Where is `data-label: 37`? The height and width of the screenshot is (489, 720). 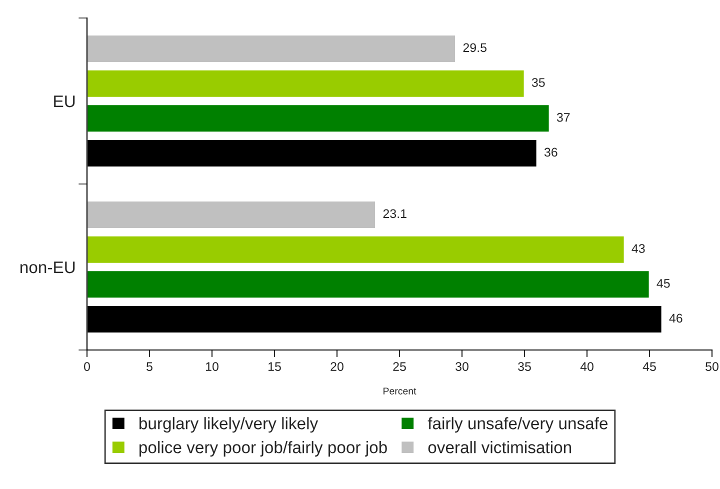
data-label: 37 is located at coordinates (563, 117).